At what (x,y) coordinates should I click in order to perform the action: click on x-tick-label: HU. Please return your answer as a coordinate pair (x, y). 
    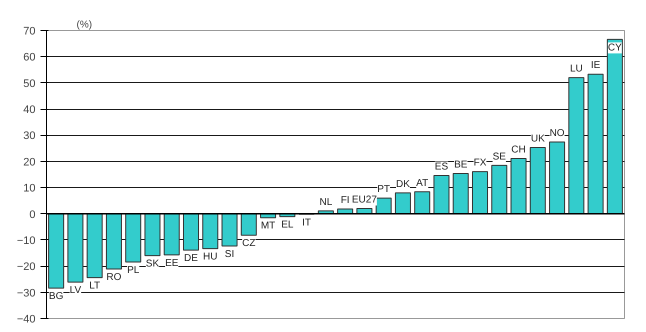
    Looking at the image, I should click on (210, 257).